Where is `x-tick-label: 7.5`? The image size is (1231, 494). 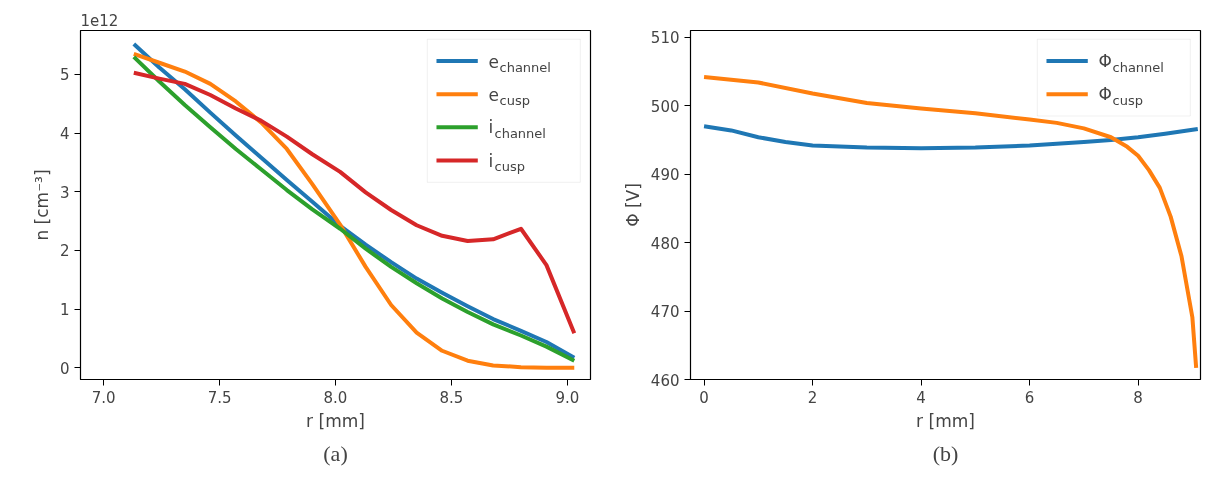 x-tick-label: 7.5 is located at coordinates (219, 397).